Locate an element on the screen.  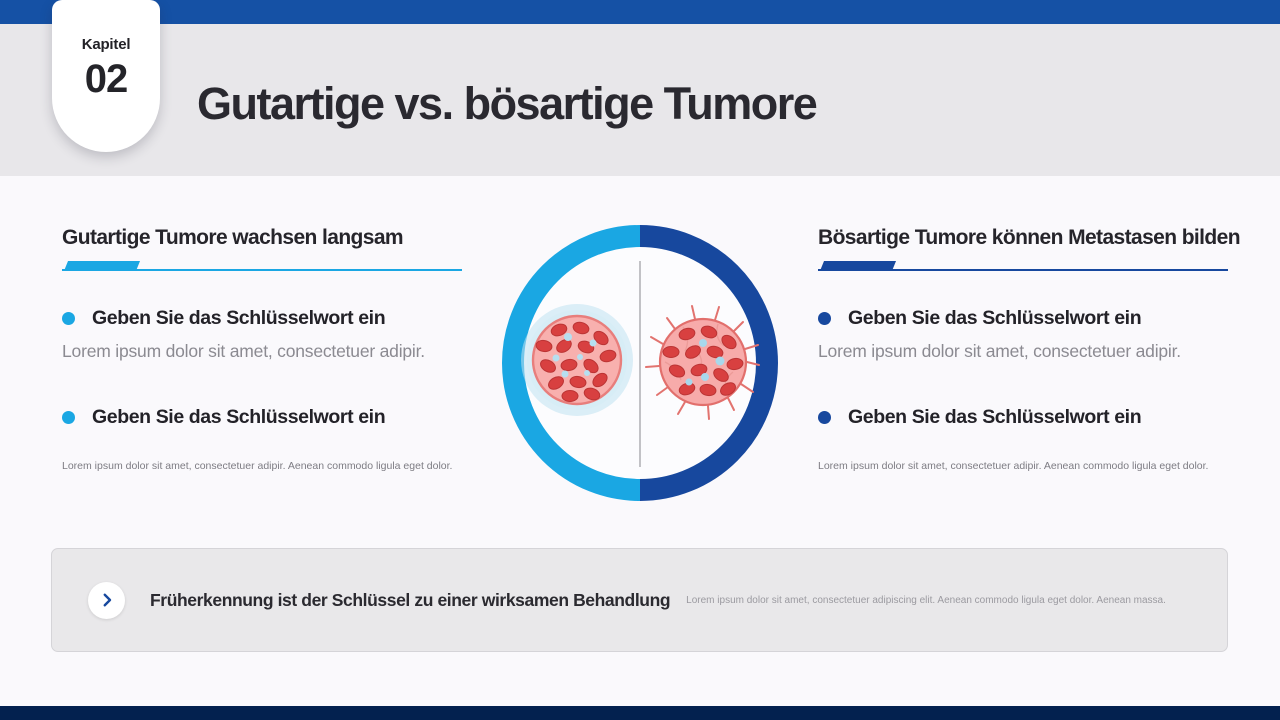
top-accent-bar is located at coordinates (640, 12).